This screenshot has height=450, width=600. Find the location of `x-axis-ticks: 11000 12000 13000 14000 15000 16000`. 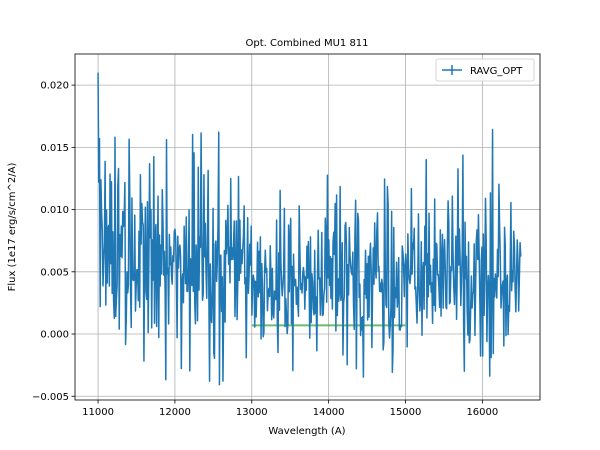

x-axis-ticks: 11000 12000 13000 14000 15000 16000 is located at coordinates (290, 409).